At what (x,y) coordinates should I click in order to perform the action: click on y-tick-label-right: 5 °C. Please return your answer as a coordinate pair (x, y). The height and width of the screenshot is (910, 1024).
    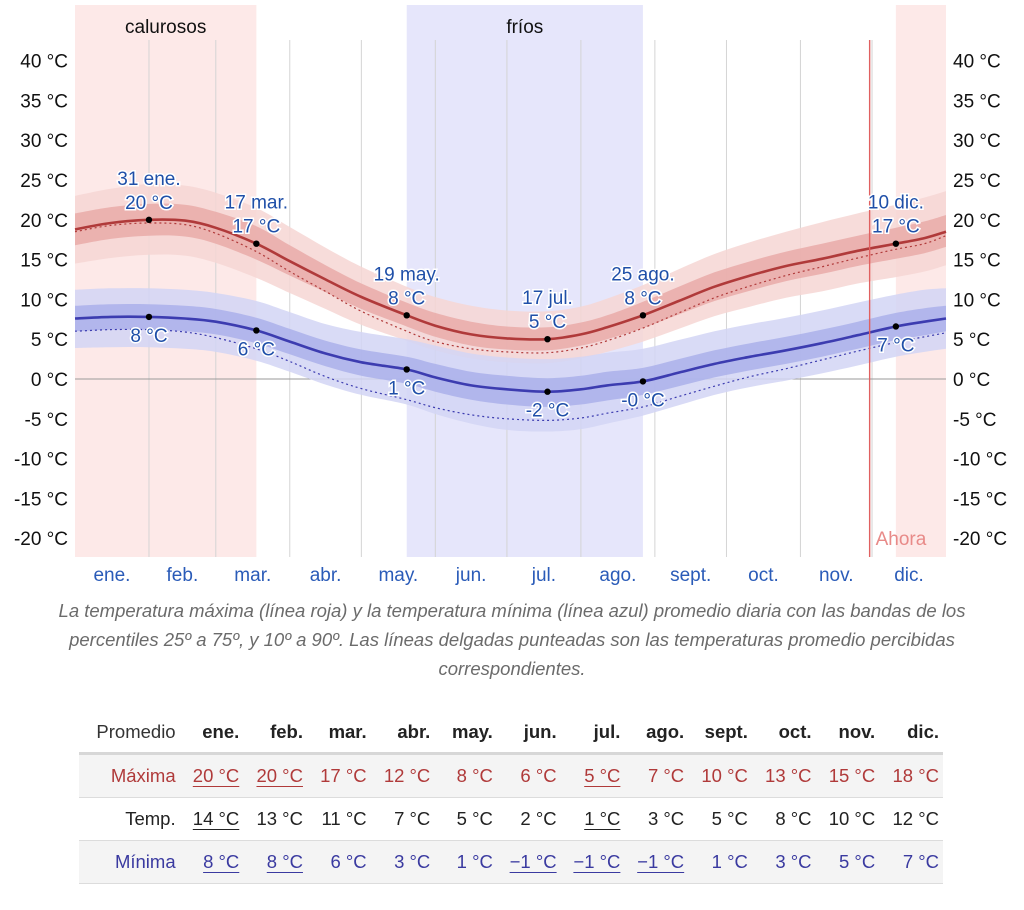
    Looking at the image, I should click on (971, 340).